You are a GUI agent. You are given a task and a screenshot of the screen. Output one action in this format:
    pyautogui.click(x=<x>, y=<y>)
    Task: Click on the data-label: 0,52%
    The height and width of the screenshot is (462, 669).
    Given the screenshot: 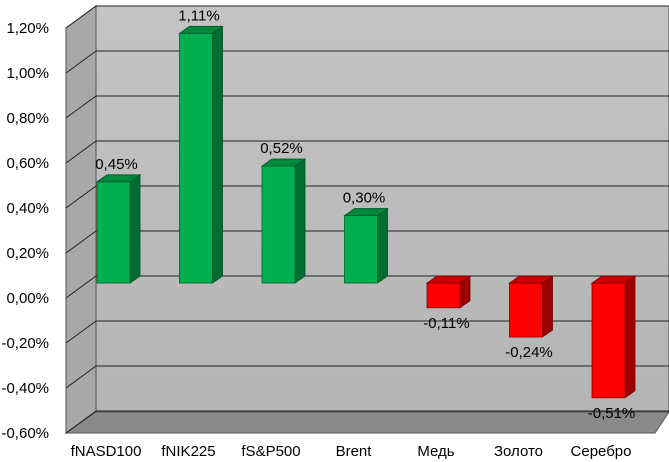 What is the action you would take?
    pyautogui.click(x=281, y=148)
    